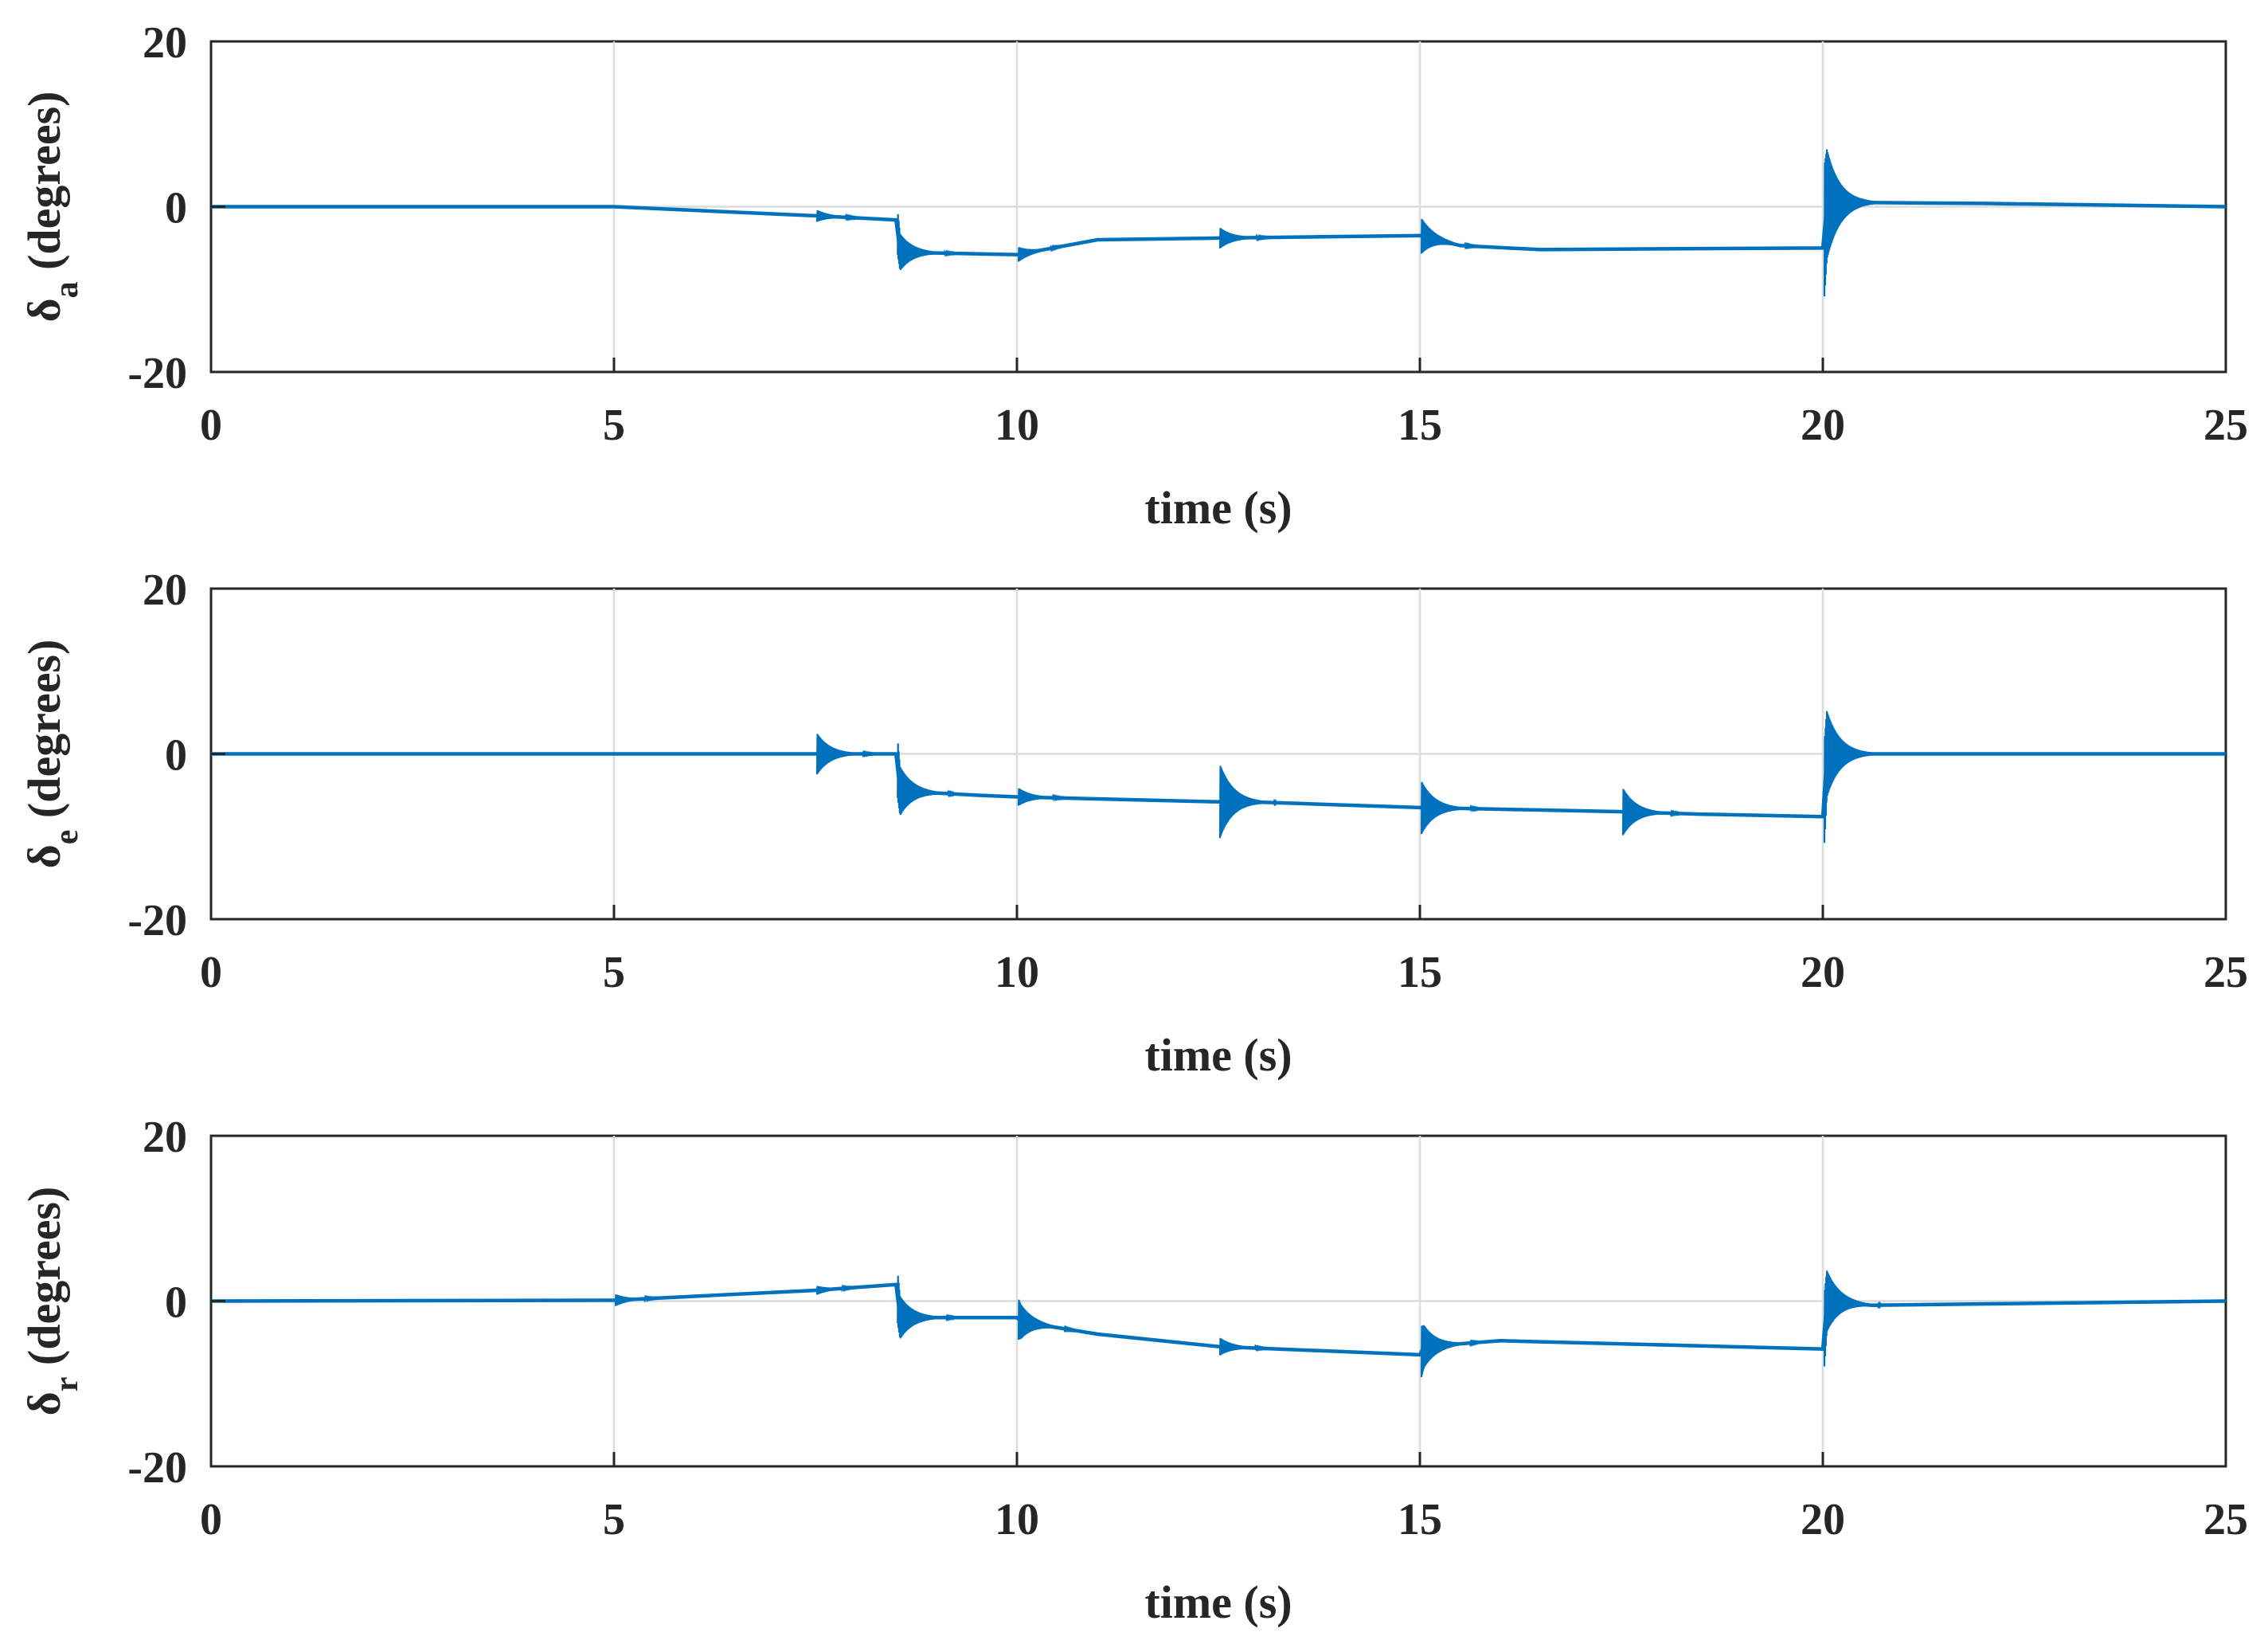  I want to click on aileron-ytick-label: -20, so click(157, 373).